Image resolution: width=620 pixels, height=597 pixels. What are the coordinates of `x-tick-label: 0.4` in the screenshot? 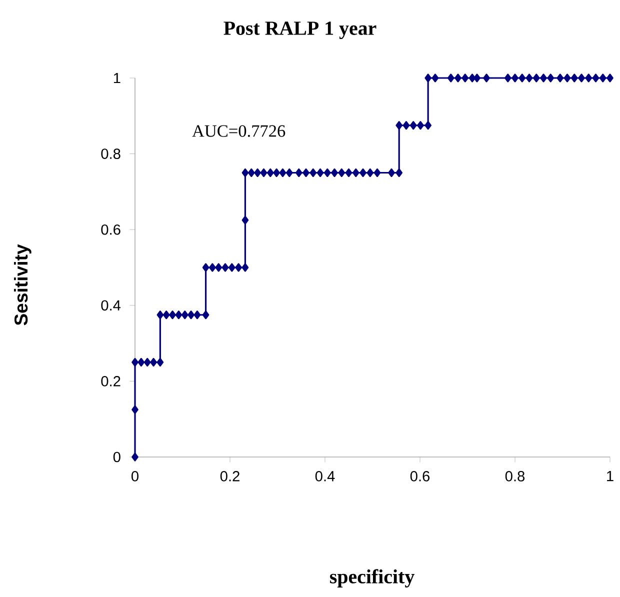 It's located at (325, 476).